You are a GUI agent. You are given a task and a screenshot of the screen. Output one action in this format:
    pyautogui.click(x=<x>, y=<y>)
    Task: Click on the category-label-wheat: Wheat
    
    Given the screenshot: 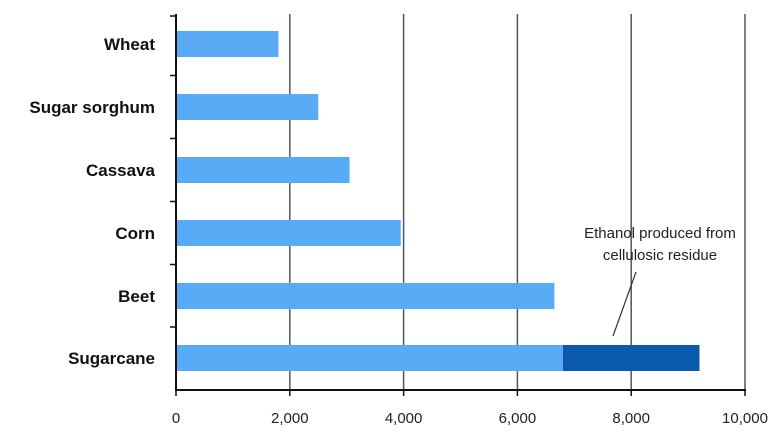 What is the action you would take?
    pyautogui.click(x=129, y=44)
    